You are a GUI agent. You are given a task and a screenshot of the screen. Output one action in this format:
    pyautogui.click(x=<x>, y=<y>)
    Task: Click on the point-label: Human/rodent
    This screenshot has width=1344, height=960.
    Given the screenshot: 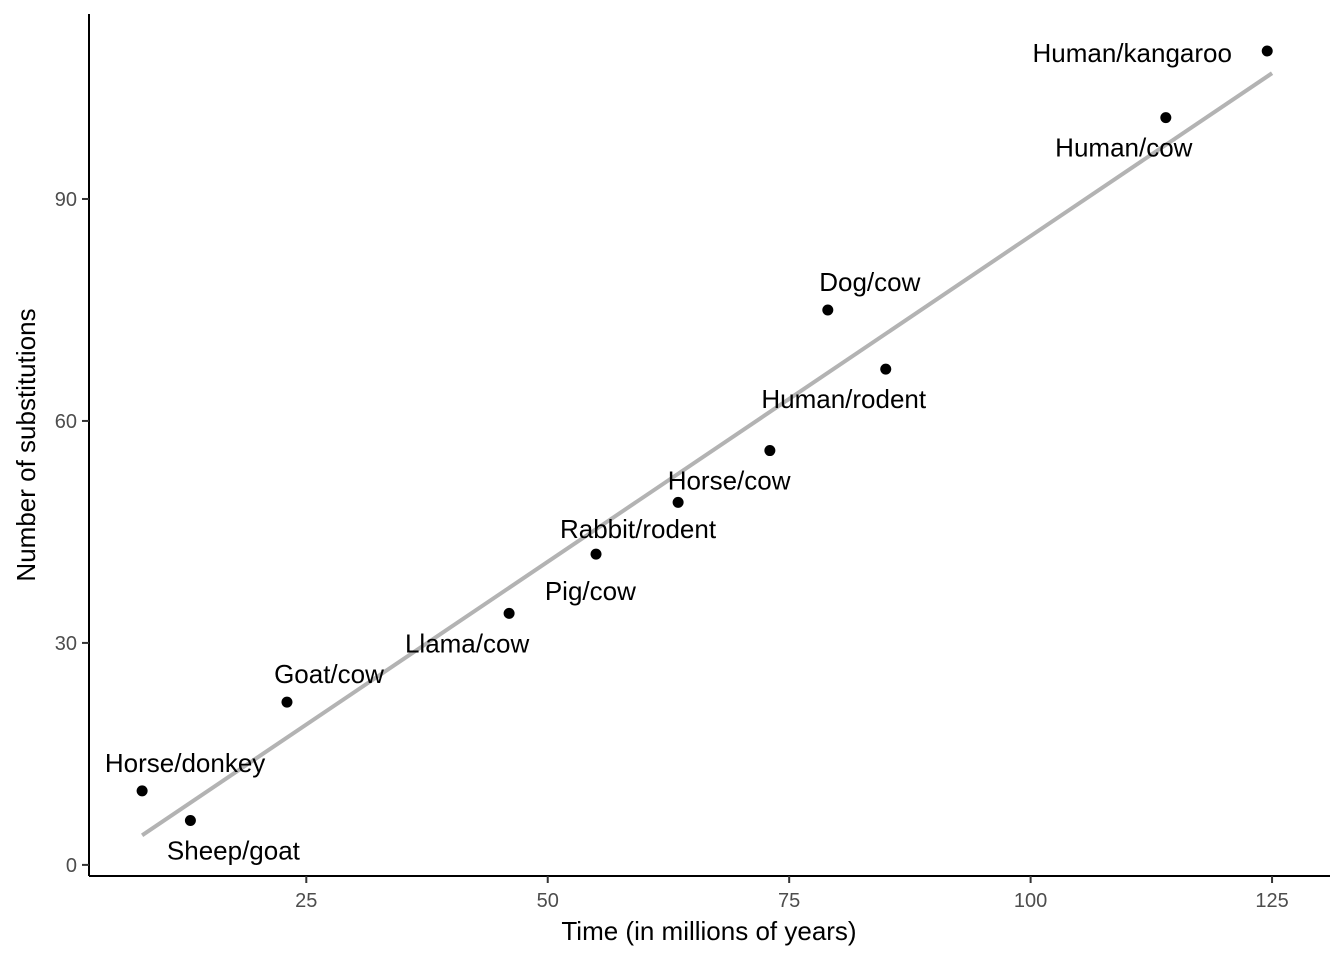 What is the action you would take?
    pyautogui.click(x=844, y=399)
    